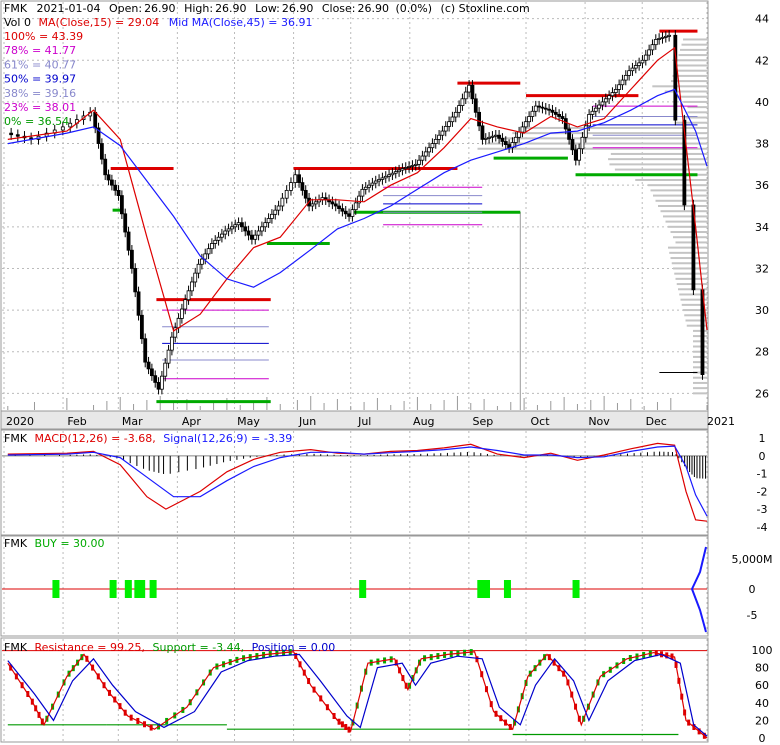 The width and height of the screenshot is (780, 745). What do you see at coordinates (199, 647) in the screenshot?
I see `support-label: Support = -3.44,` at bounding box center [199, 647].